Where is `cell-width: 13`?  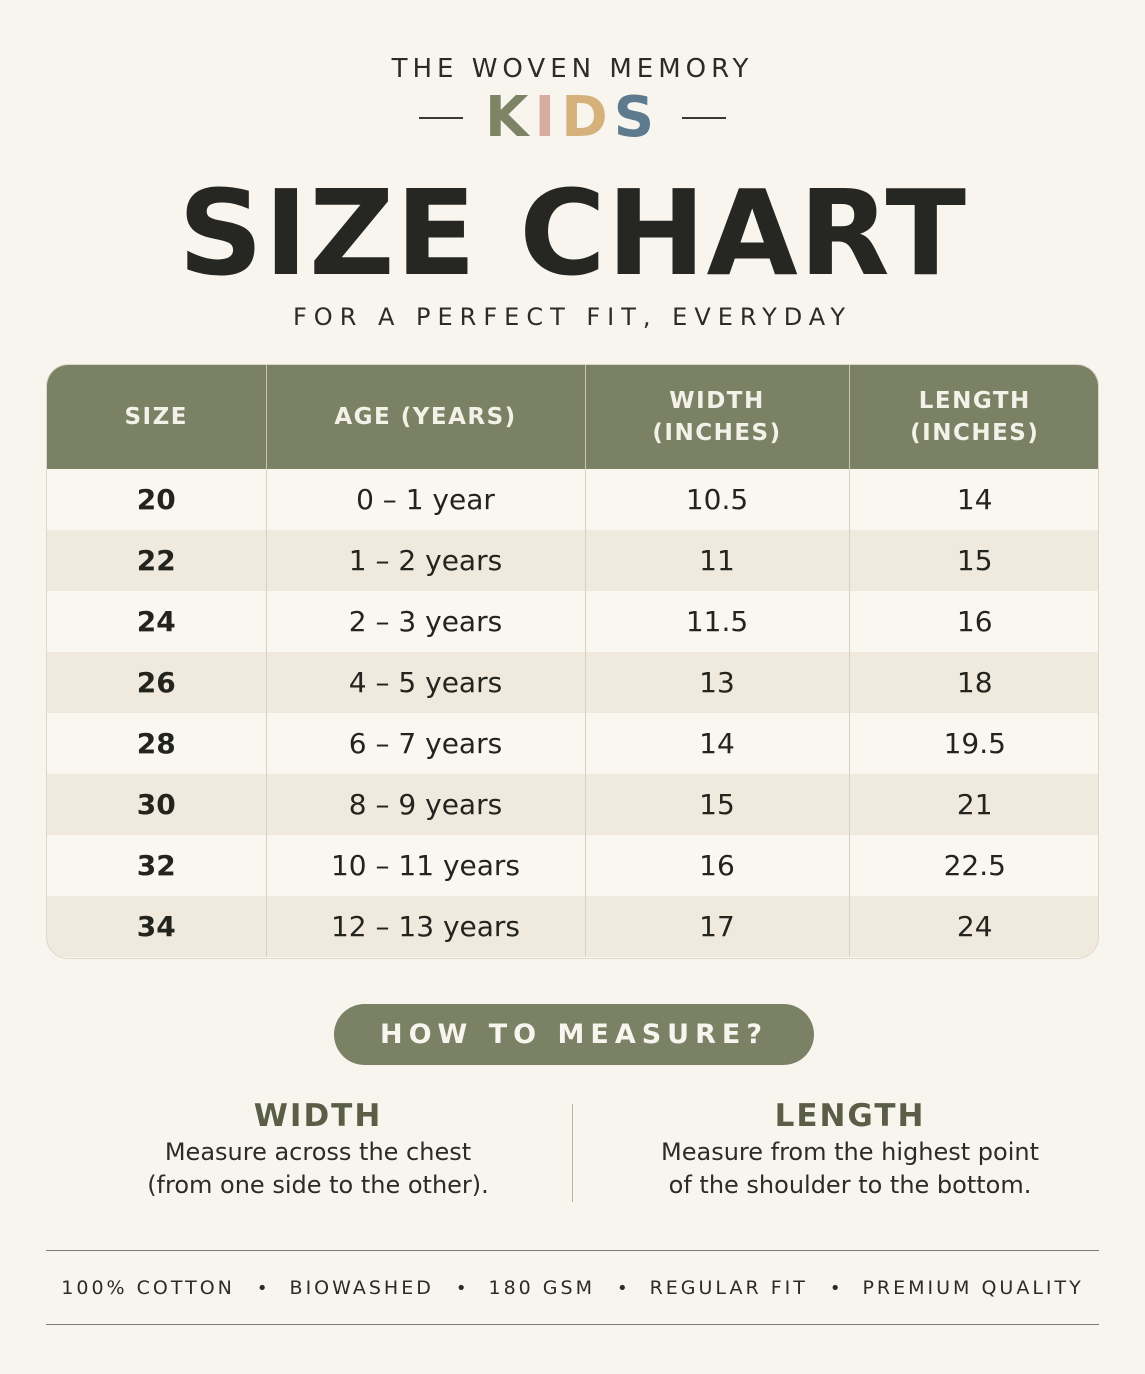
cell-width: 13 is located at coordinates (717, 682).